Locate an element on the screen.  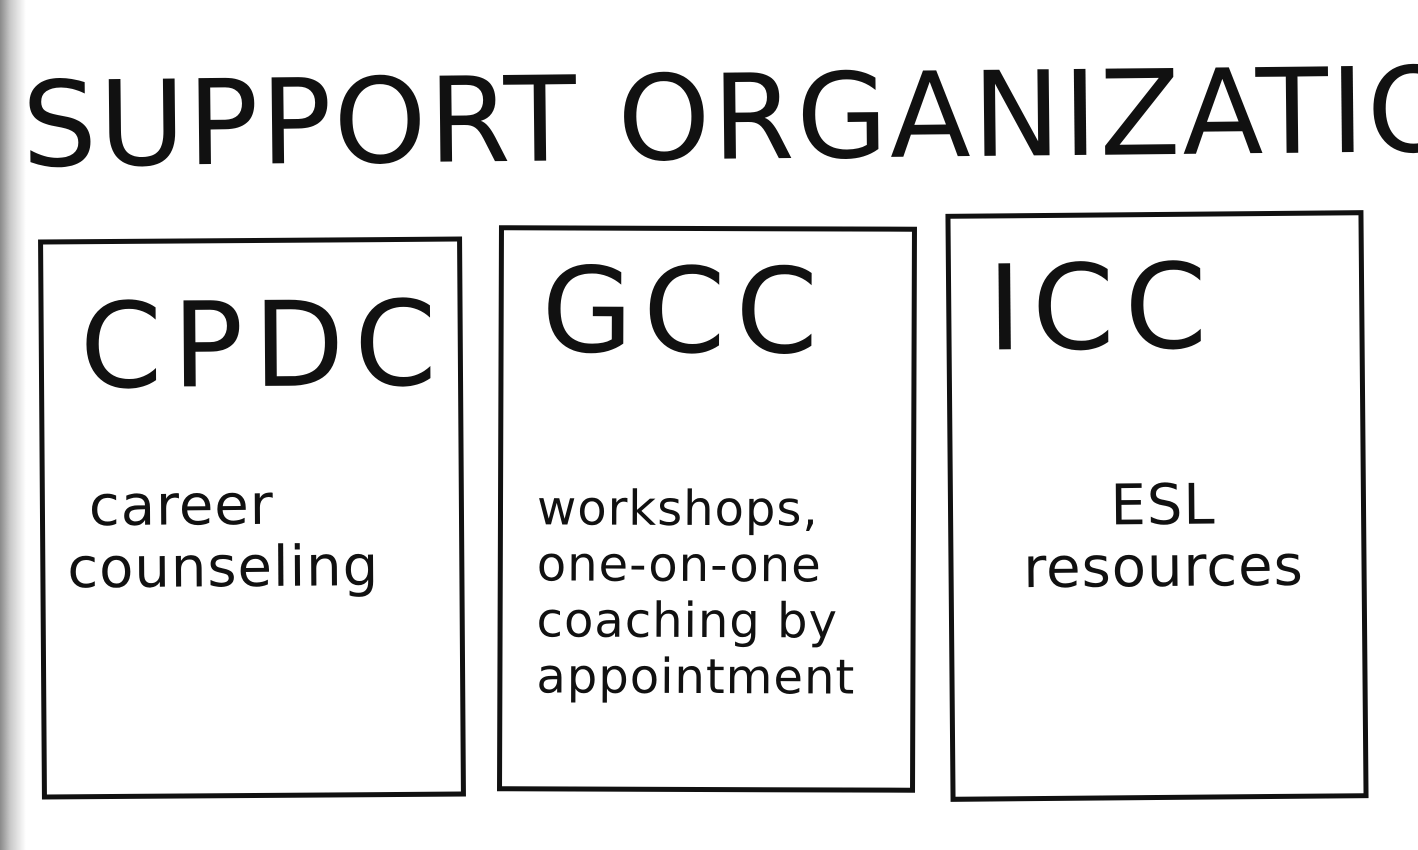
card-description: ESL resources is located at coordinates (1163, 537).